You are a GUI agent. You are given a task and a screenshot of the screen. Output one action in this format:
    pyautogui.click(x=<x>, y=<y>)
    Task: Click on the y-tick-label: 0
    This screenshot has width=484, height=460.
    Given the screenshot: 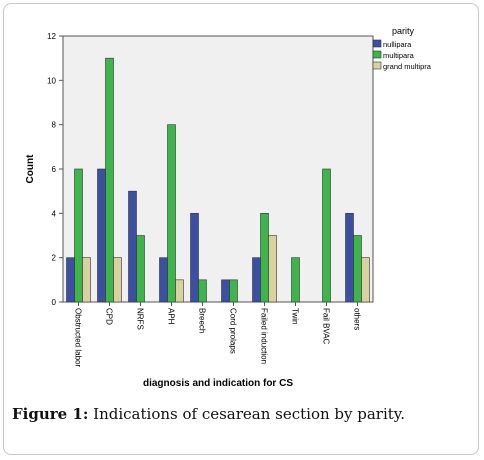 What is the action you would take?
    pyautogui.click(x=54, y=302)
    